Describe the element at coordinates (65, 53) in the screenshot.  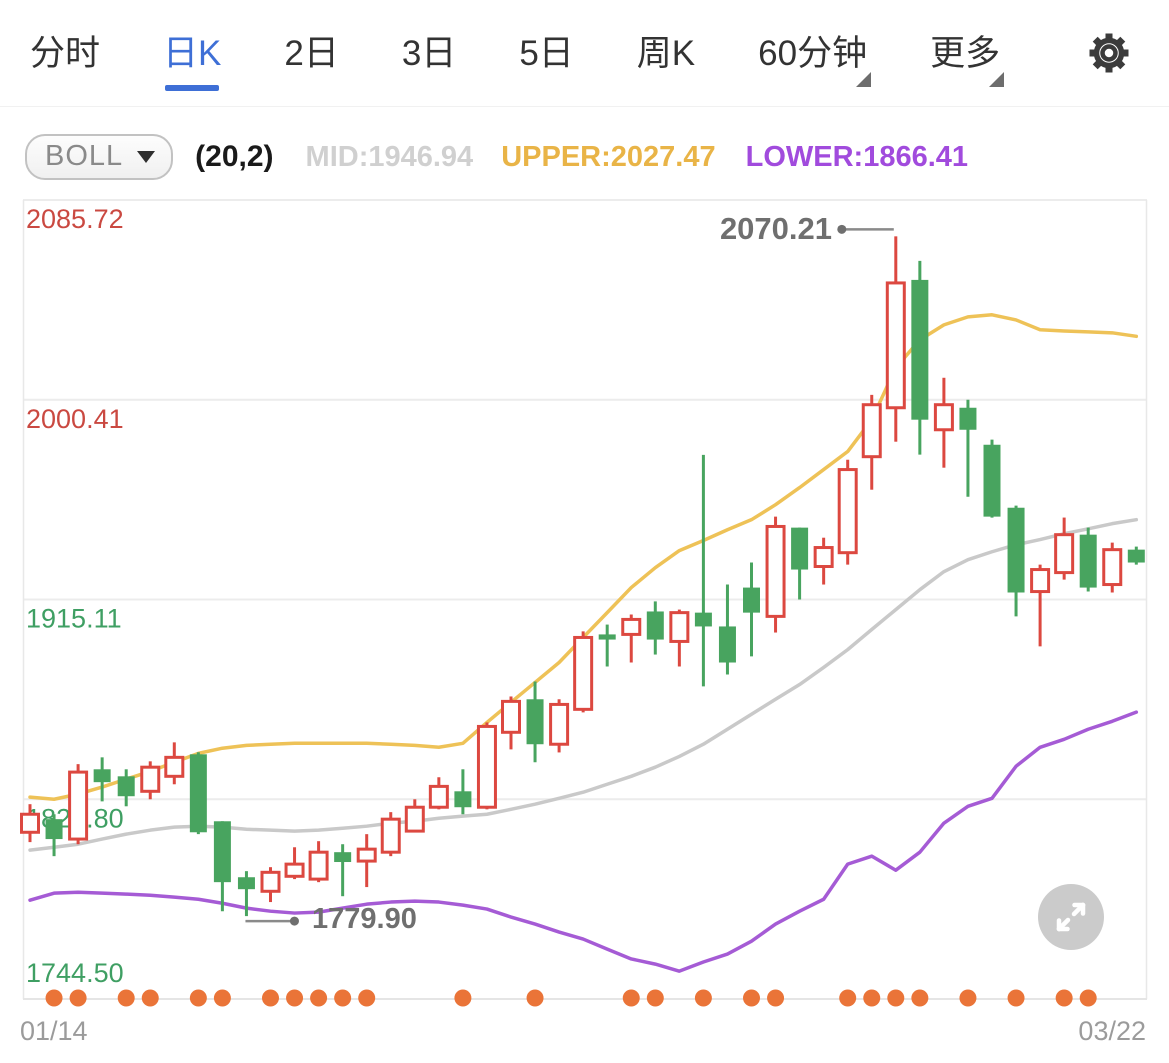
I see `tab-minute: 分时` at that location.